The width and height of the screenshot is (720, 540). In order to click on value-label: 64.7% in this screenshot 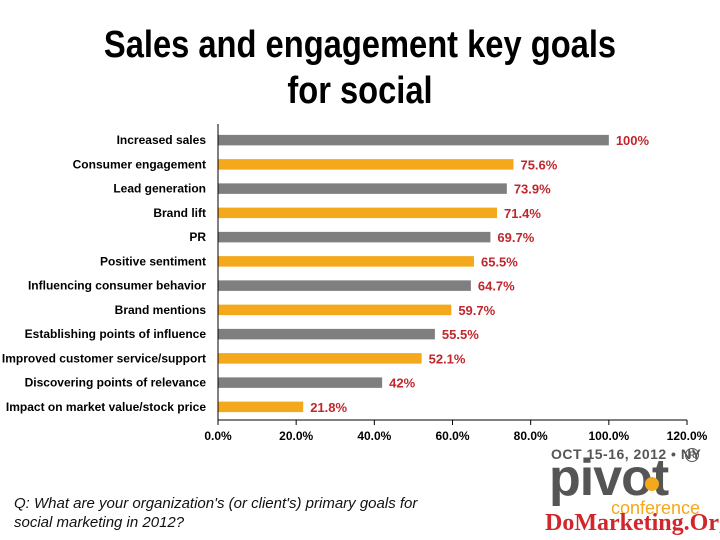, I will do `click(496, 286)`.